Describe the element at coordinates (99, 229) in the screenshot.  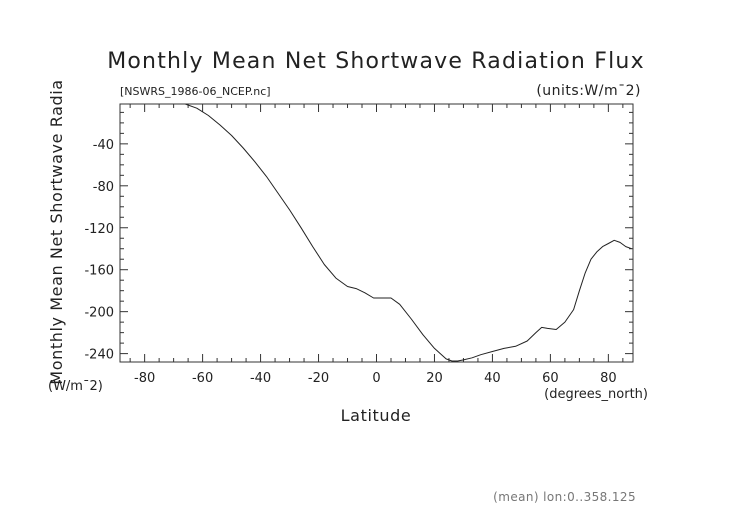
I see `y-tick-label: -120` at that location.